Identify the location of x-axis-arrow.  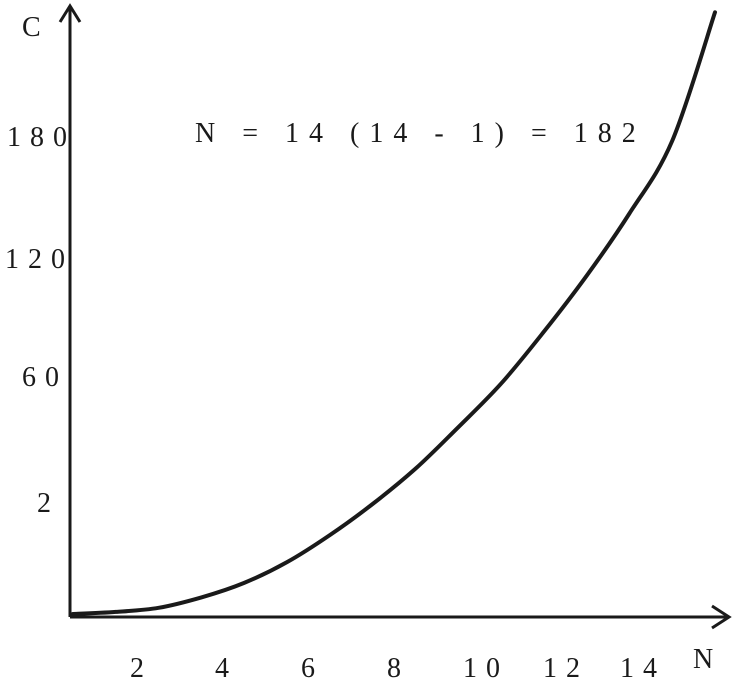
(721, 617).